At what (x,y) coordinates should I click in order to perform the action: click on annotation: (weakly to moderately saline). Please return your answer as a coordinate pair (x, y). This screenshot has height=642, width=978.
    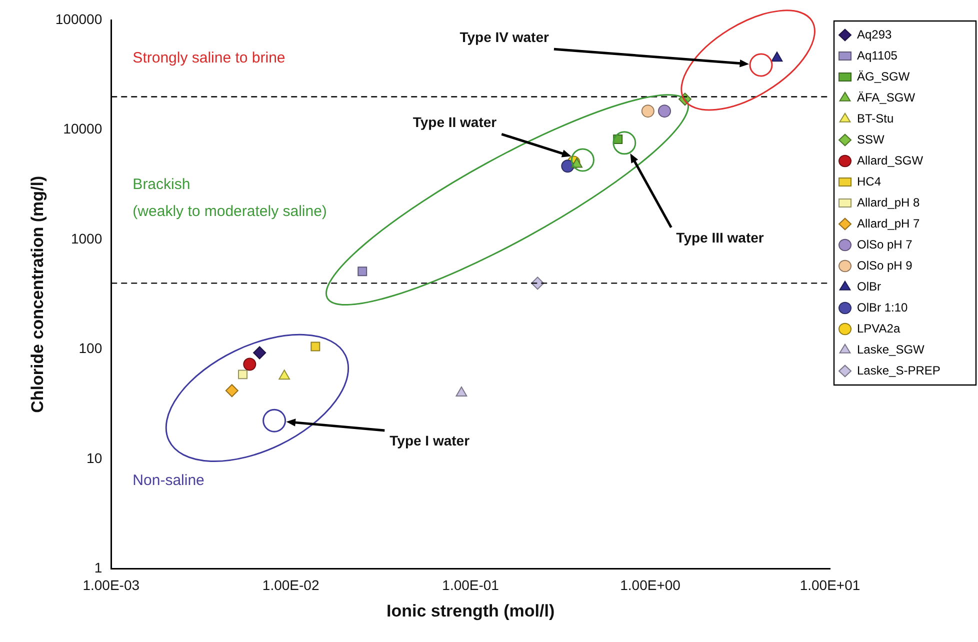
    Looking at the image, I should click on (229, 211).